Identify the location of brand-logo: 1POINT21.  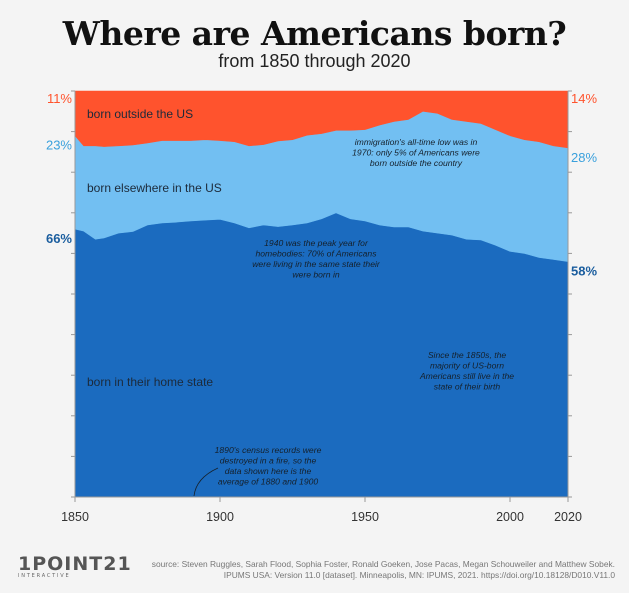
(75, 564).